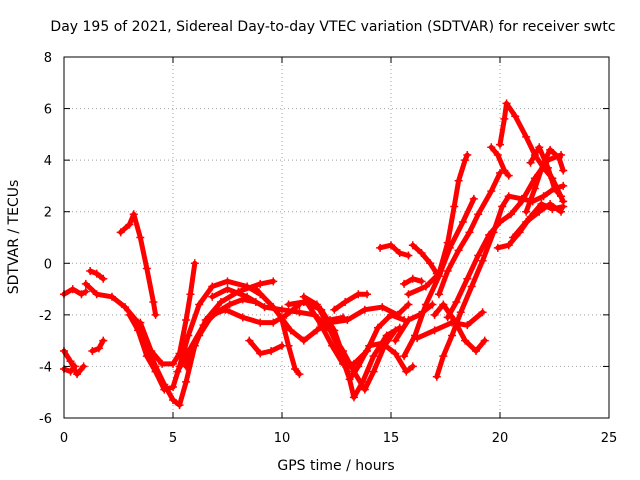 The width and height of the screenshot is (640, 480). I want to click on y-tick-label: 4, so click(48, 161).